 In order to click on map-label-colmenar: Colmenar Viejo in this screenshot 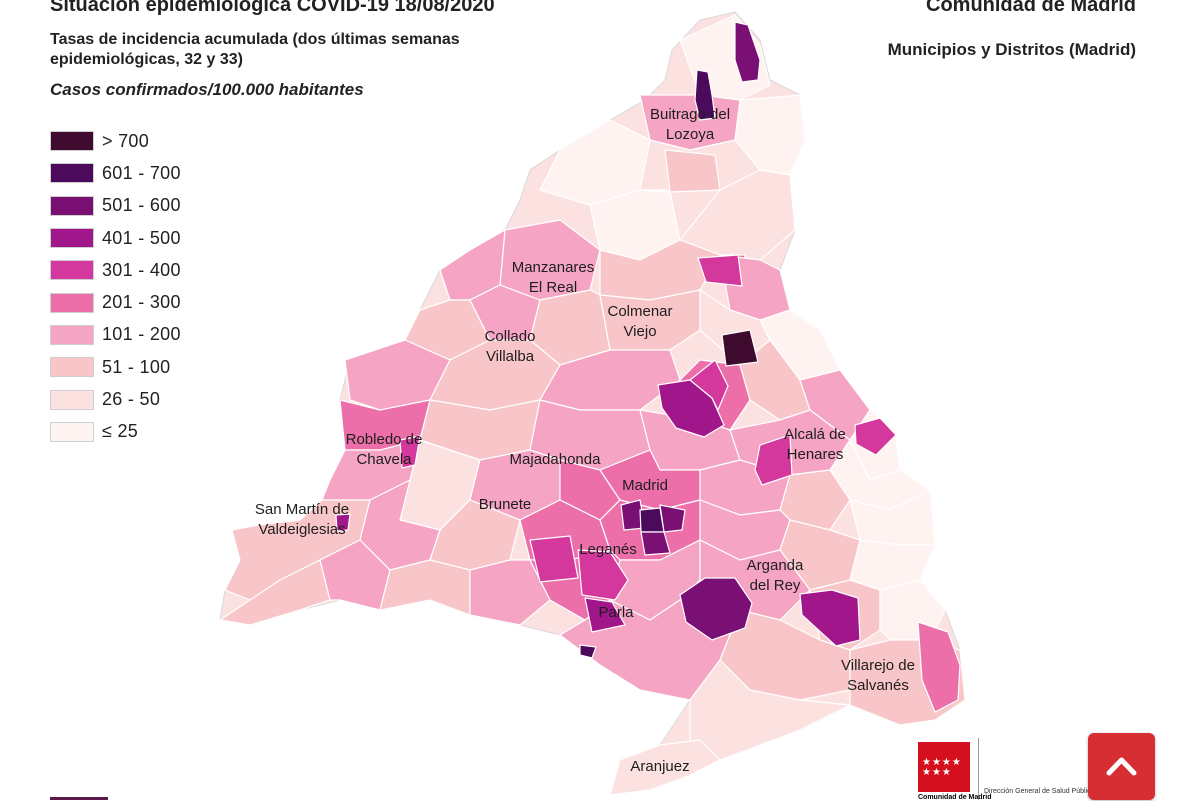, I will do `click(640, 321)`.